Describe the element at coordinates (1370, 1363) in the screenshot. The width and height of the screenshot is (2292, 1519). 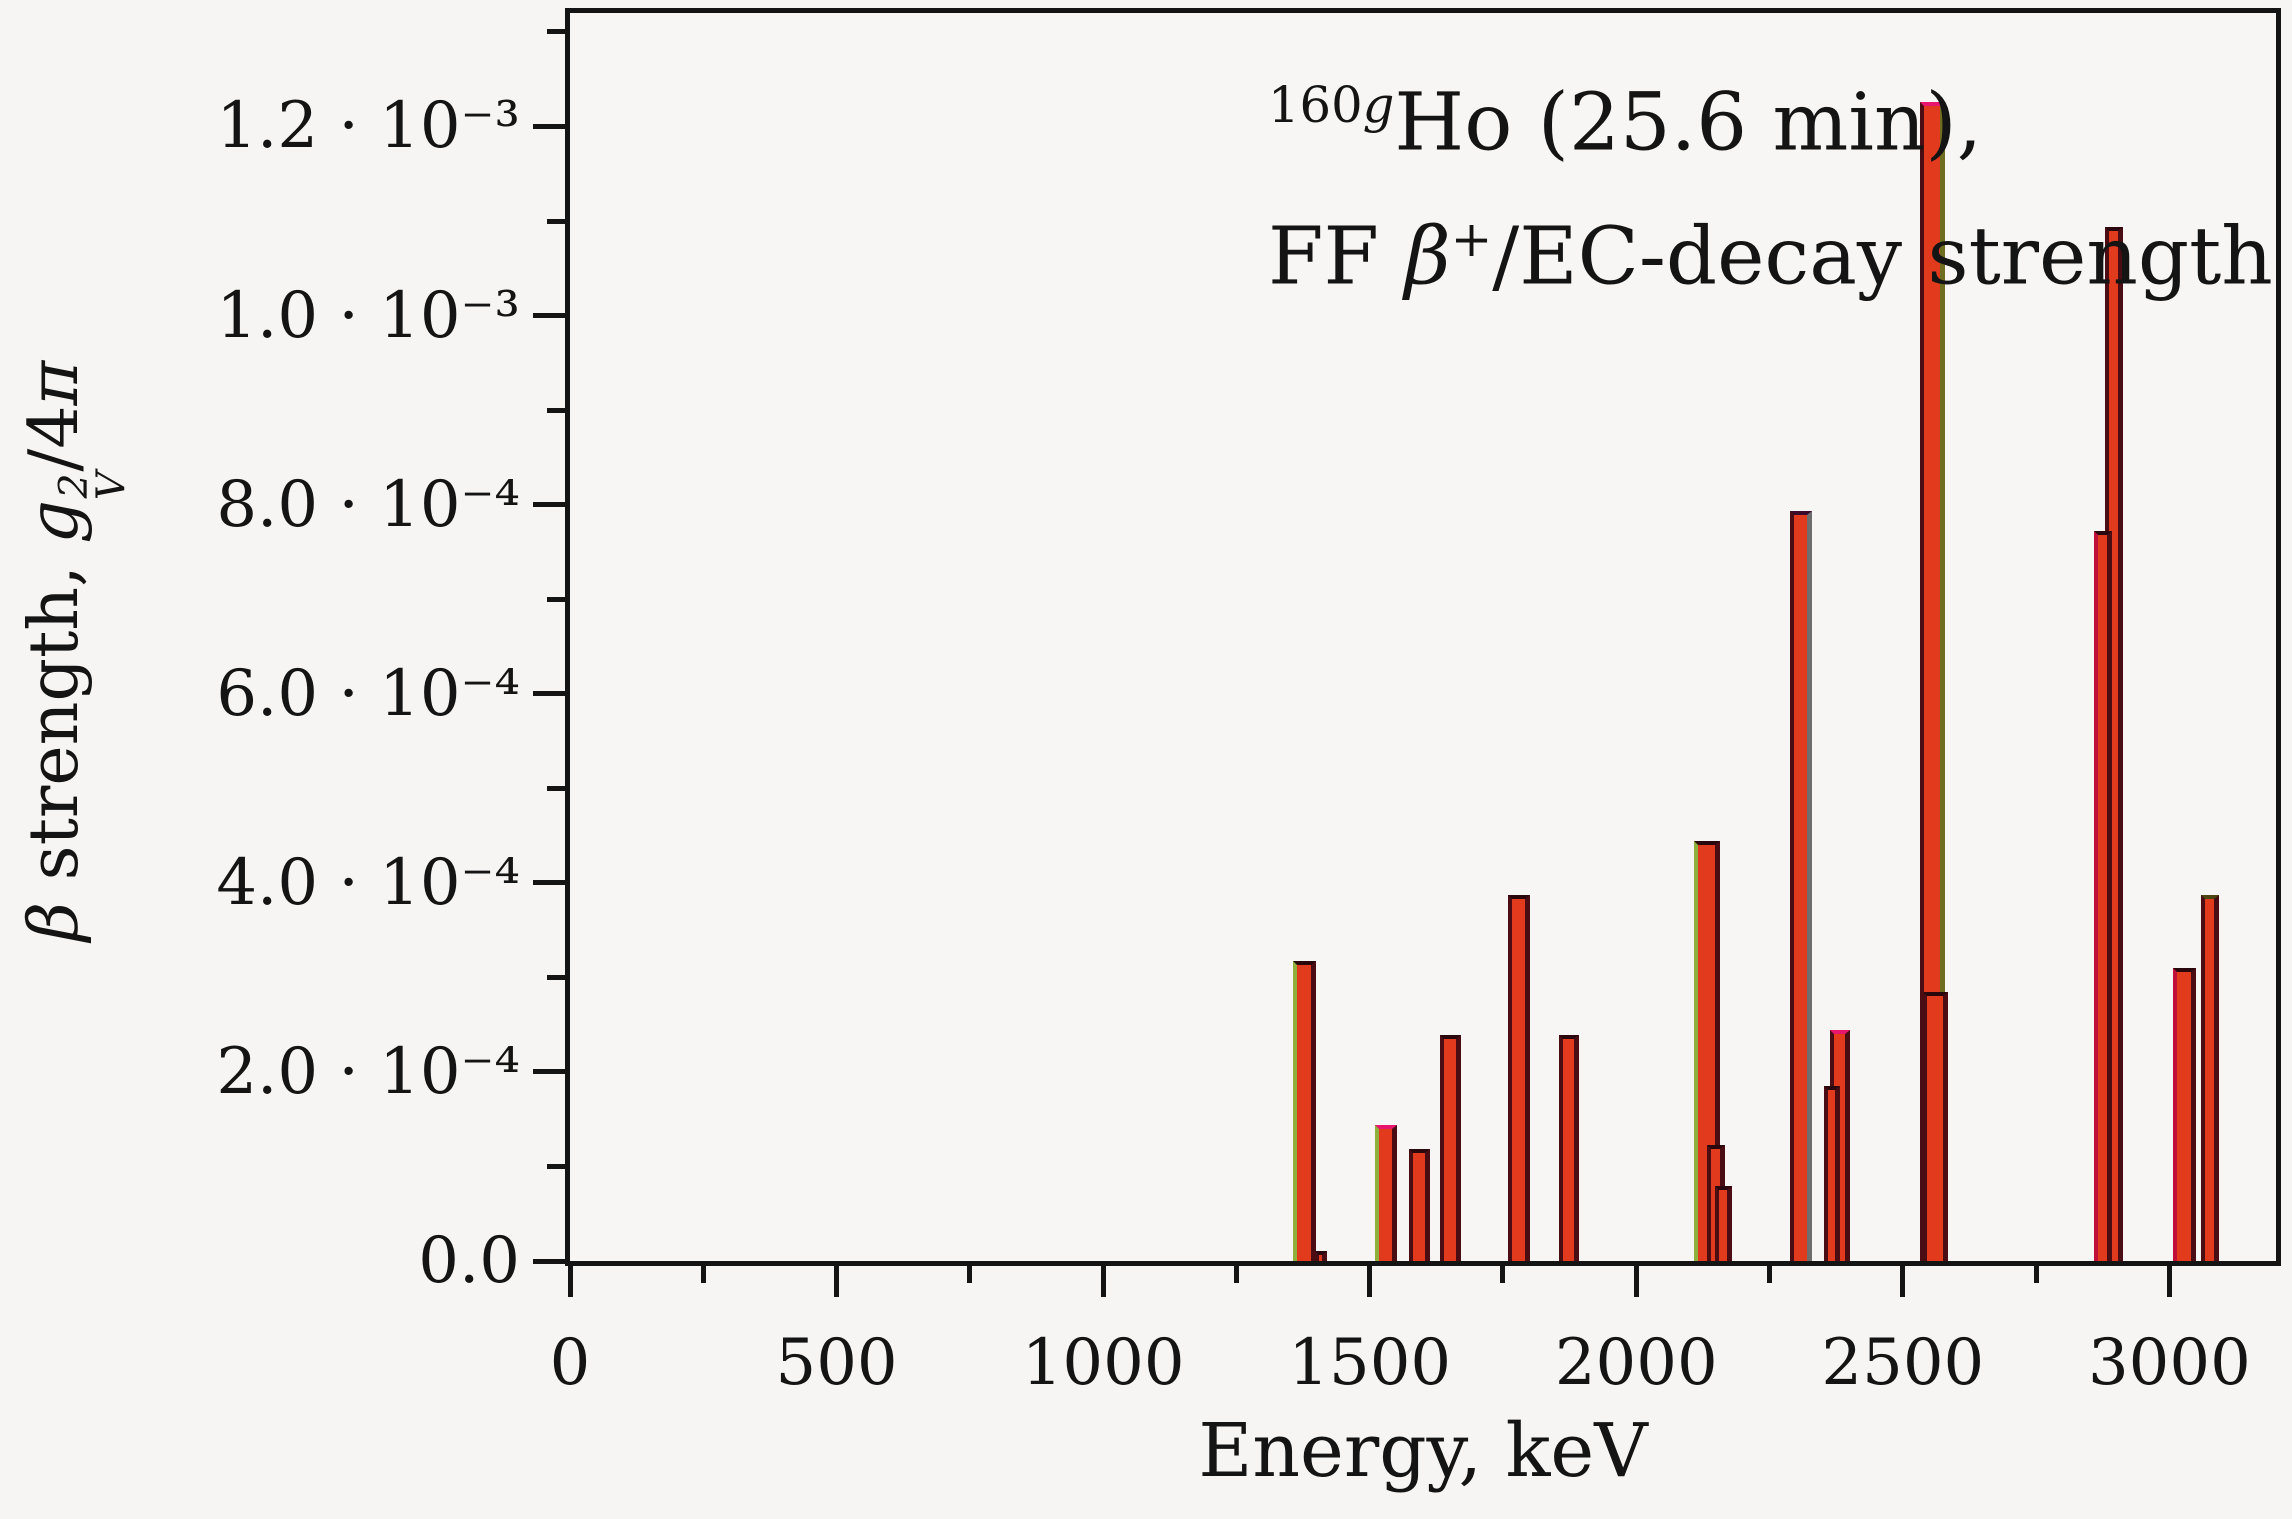
I see `x-tick-label: 1500` at that location.